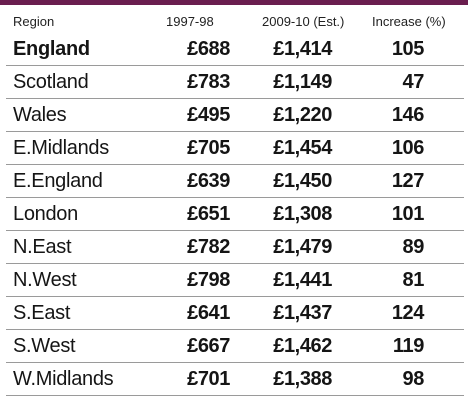 The height and width of the screenshot is (400, 468). Describe the element at coordinates (208, 213) in the screenshot. I see `value-1997-cell: £651` at that location.